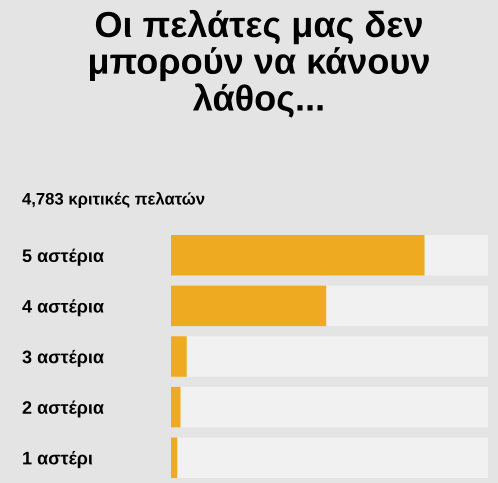 Image resolution: width=498 pixels, height=483 pixels. Describe the element at coordinates (63, 307) in the screenshot. I see `y-tick-label: 4 αστέρια` at that location.